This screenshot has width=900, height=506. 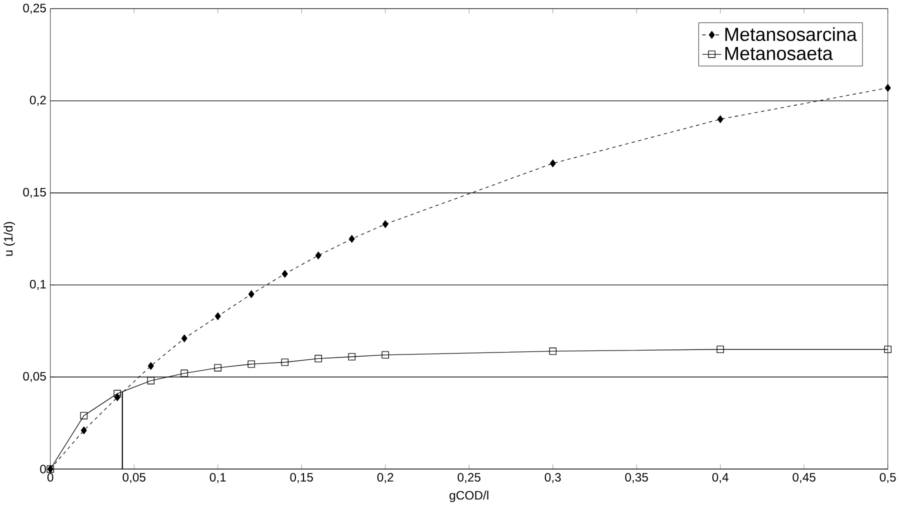 I want to click on y-tick-label: 0,05, so click(x=34, y=377).